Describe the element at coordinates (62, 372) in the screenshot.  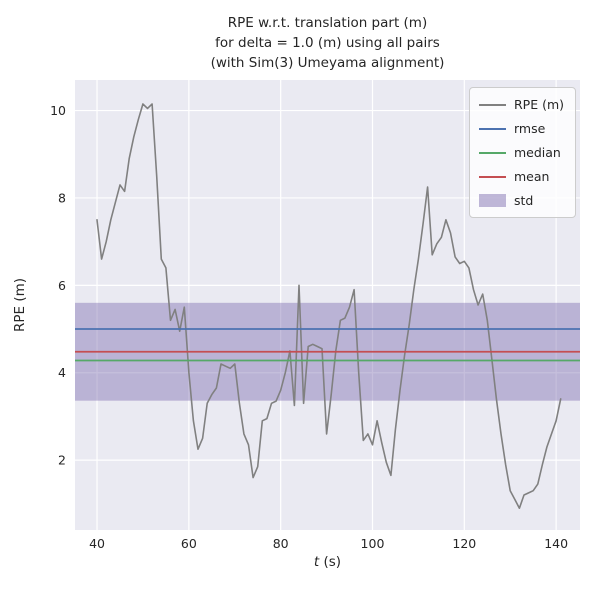
I see `y-tick-label: 4` at that location.